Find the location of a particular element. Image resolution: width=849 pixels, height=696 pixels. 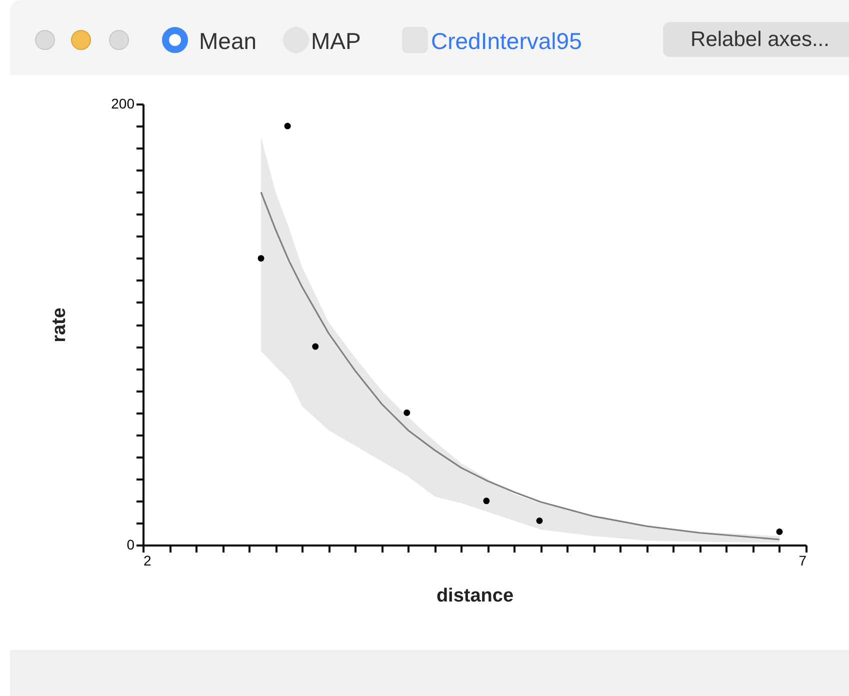

text: MAP is located at coordinates (336, 41).